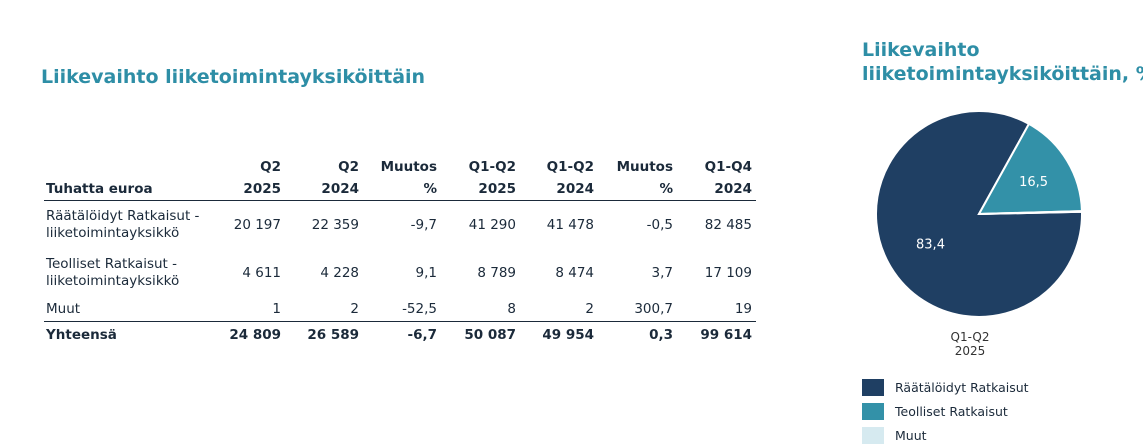 Image resolution: width=1143 pixels, height=447 pixels. I want to click on legend-item: Teolliset Ratkaisut, so click(945, 411).